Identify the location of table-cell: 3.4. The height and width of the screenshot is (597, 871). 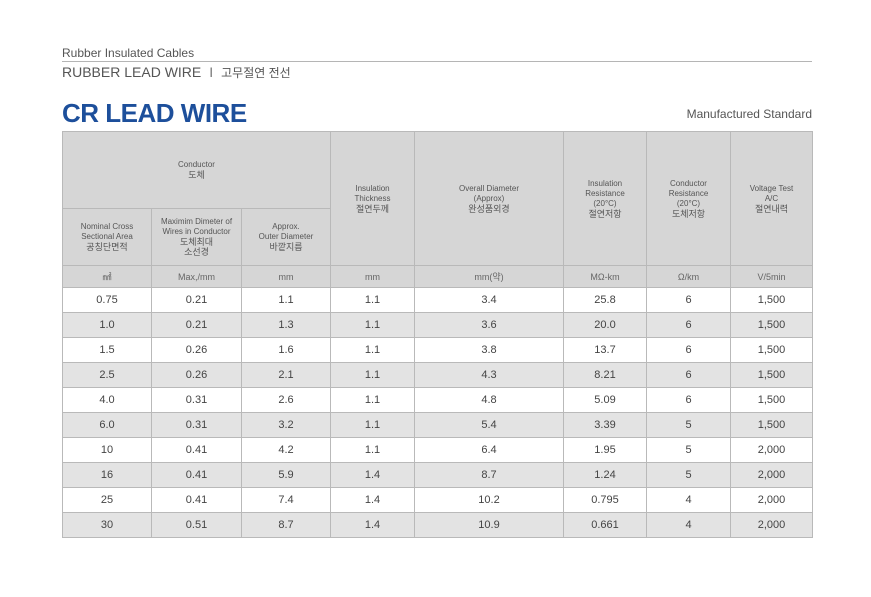
(489, 300).